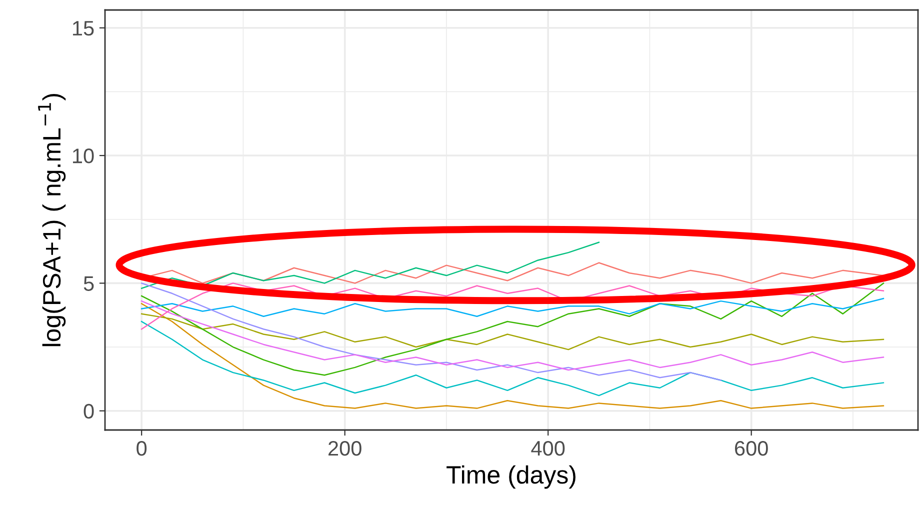 The width and height of the screenshot is (920, 505). I want to click on x-axis-title: Time (days), so click(511, 477).